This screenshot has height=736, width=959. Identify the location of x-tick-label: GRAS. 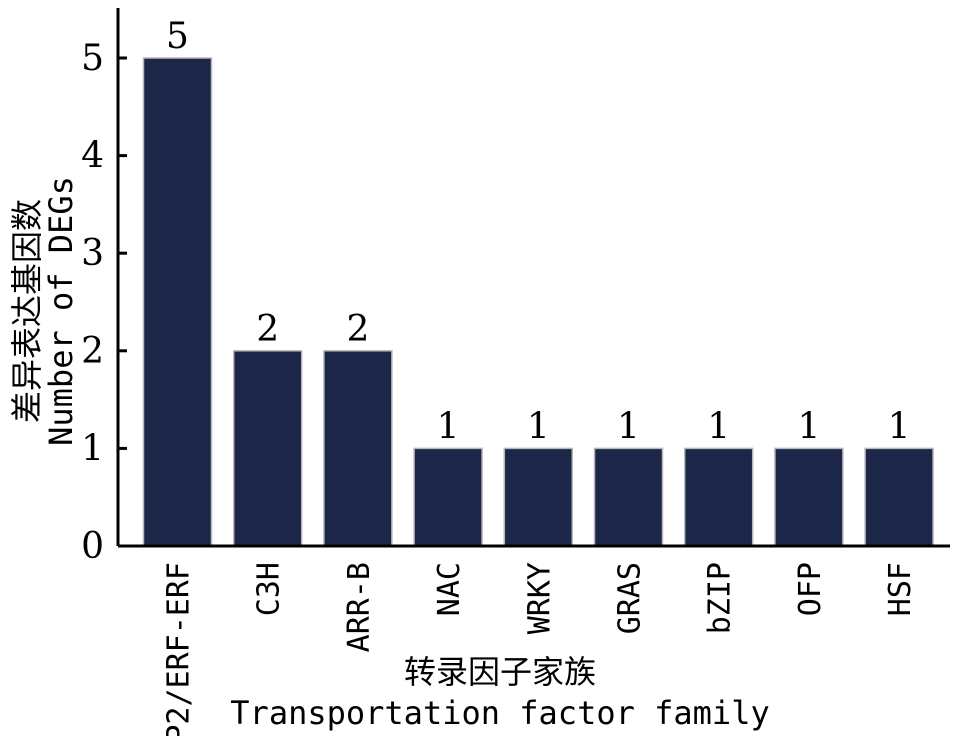
(630, 598).